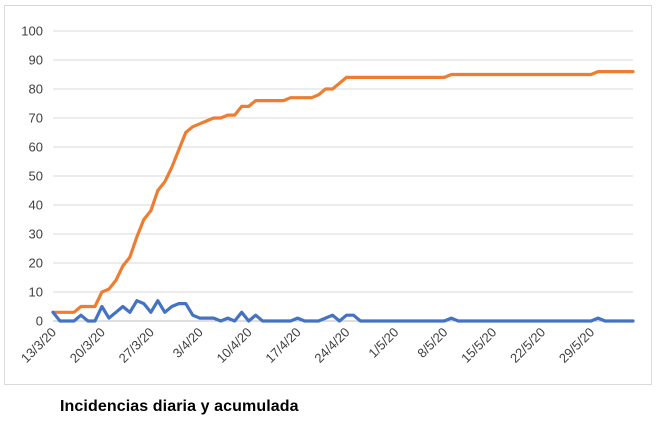 The image size is (660, 440). Describe the element at coordinates (32, 31) in the screenshot. I see `y-tick-label-100: 100` at that location.